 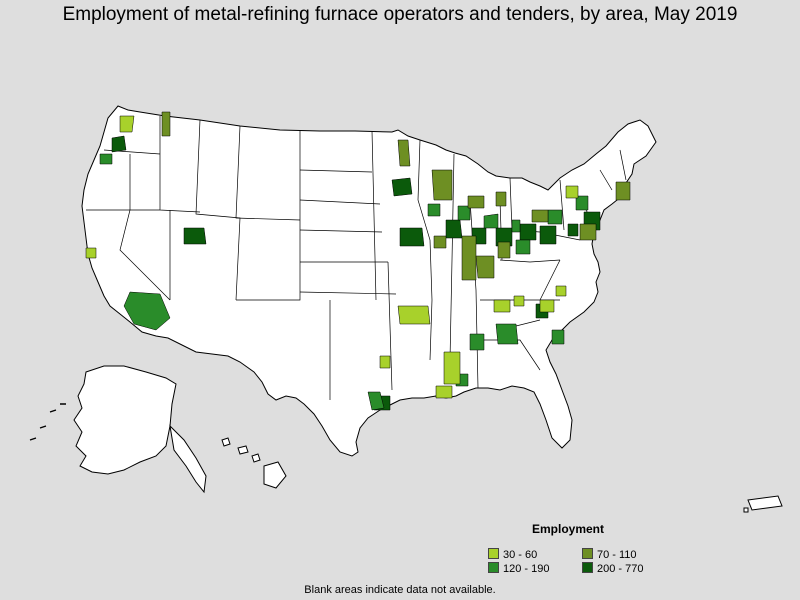 What do you see at coordinates (620, 569) in the screenshot?
I see `legend-label: 200 - 770` at bounding box center [620, 569].